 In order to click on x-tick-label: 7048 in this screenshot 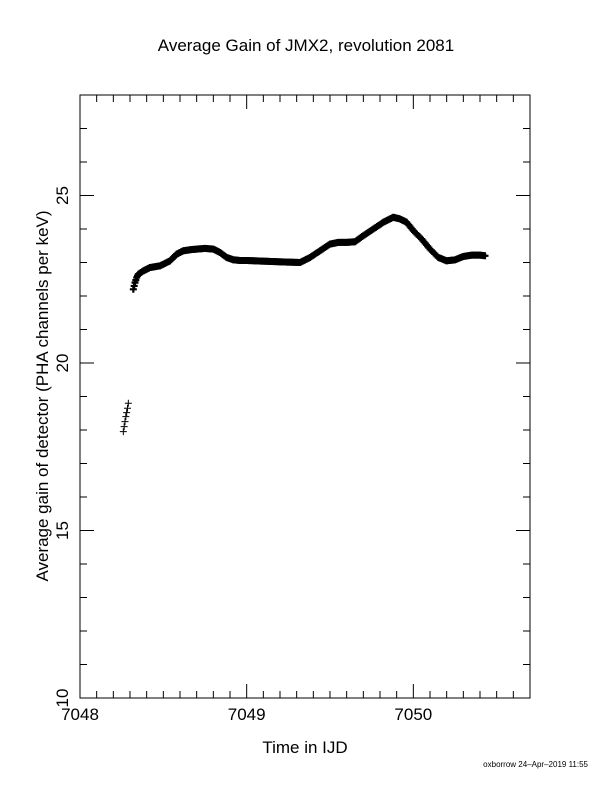, I will do `click(80, 714)`.